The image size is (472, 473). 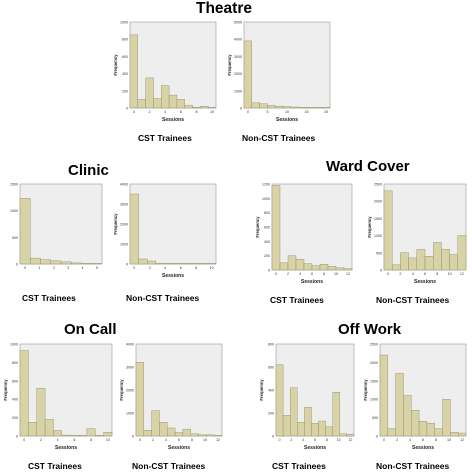 What do you see at coordinates (15, 238) in the screenshot?
I see `y-tick-label: 500` at bounding box center [15, 238].